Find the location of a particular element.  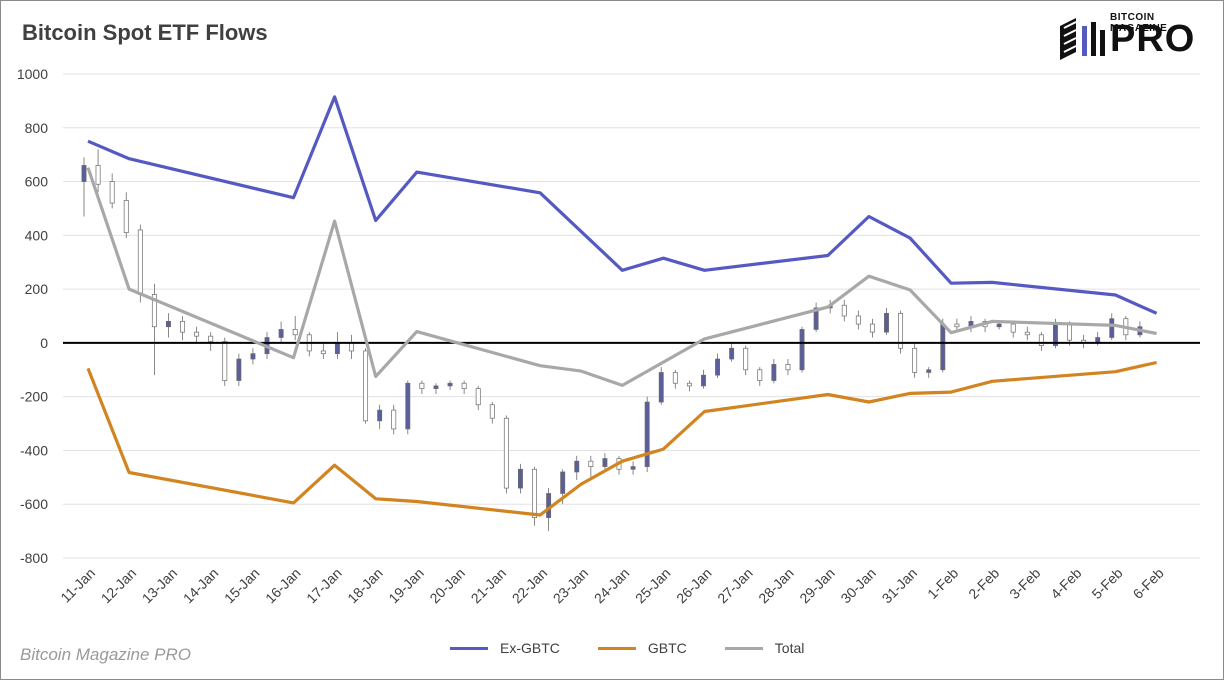

logo-big-text: PRO is located at coordinates (1153, 39).